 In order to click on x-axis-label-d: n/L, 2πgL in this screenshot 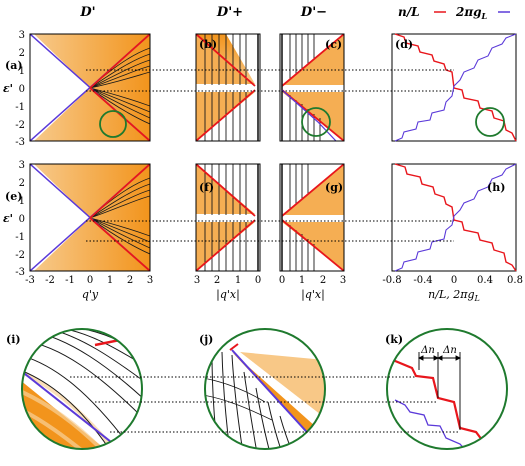, I will do `click(454, 295)`.